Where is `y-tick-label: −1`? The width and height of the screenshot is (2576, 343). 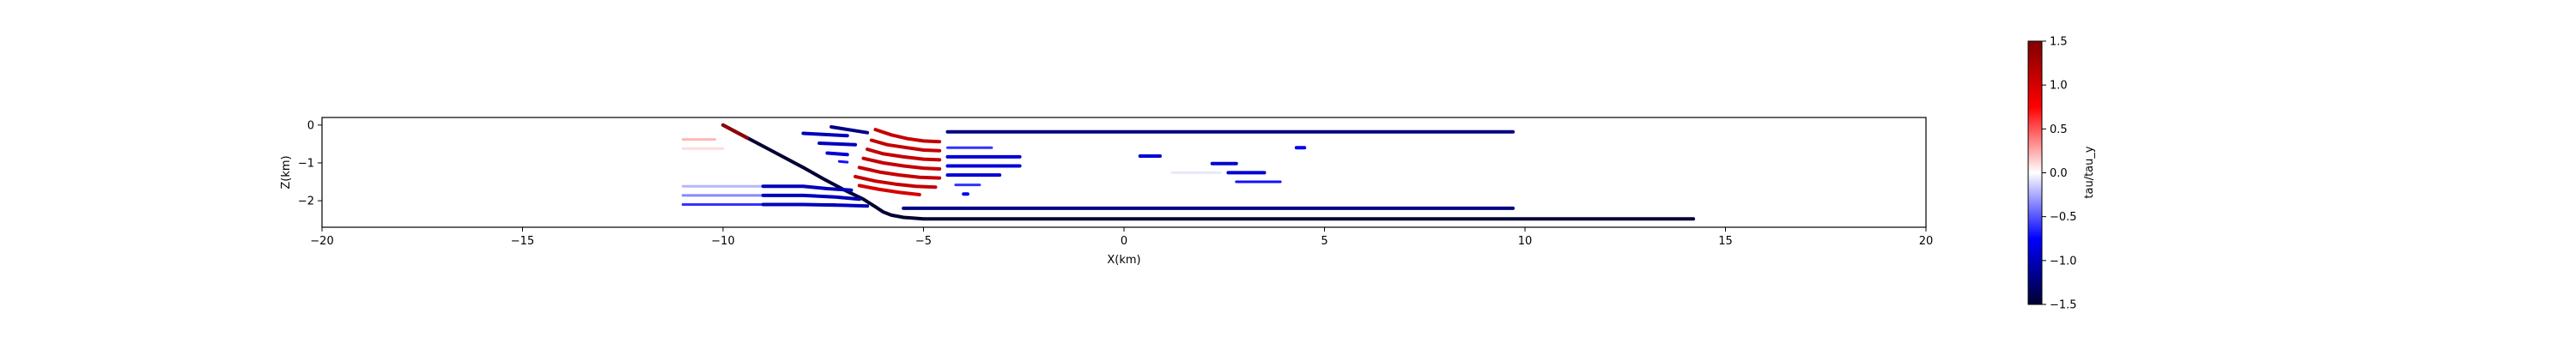 y-tick-label: −1 is located at coordinates (306, 163).